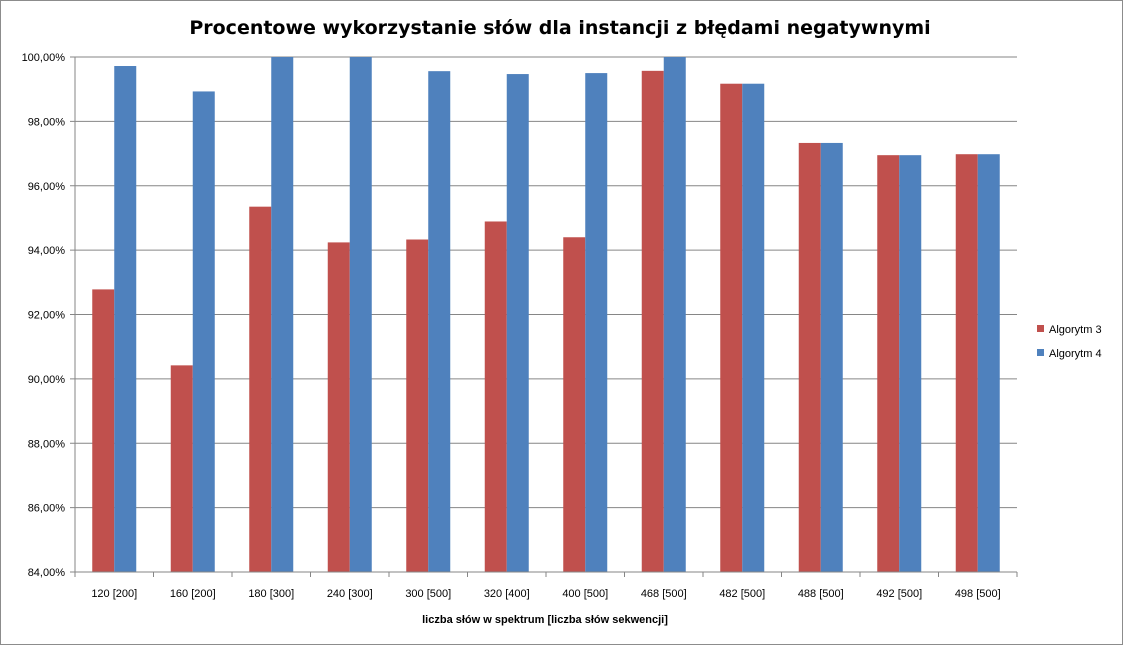 Image resolution: width=1123 pixels, height=645 pixels. Describe the element at coordinates (585, 594) in the screenshot. I see `x-tick-label: 400 [500]` at that location.